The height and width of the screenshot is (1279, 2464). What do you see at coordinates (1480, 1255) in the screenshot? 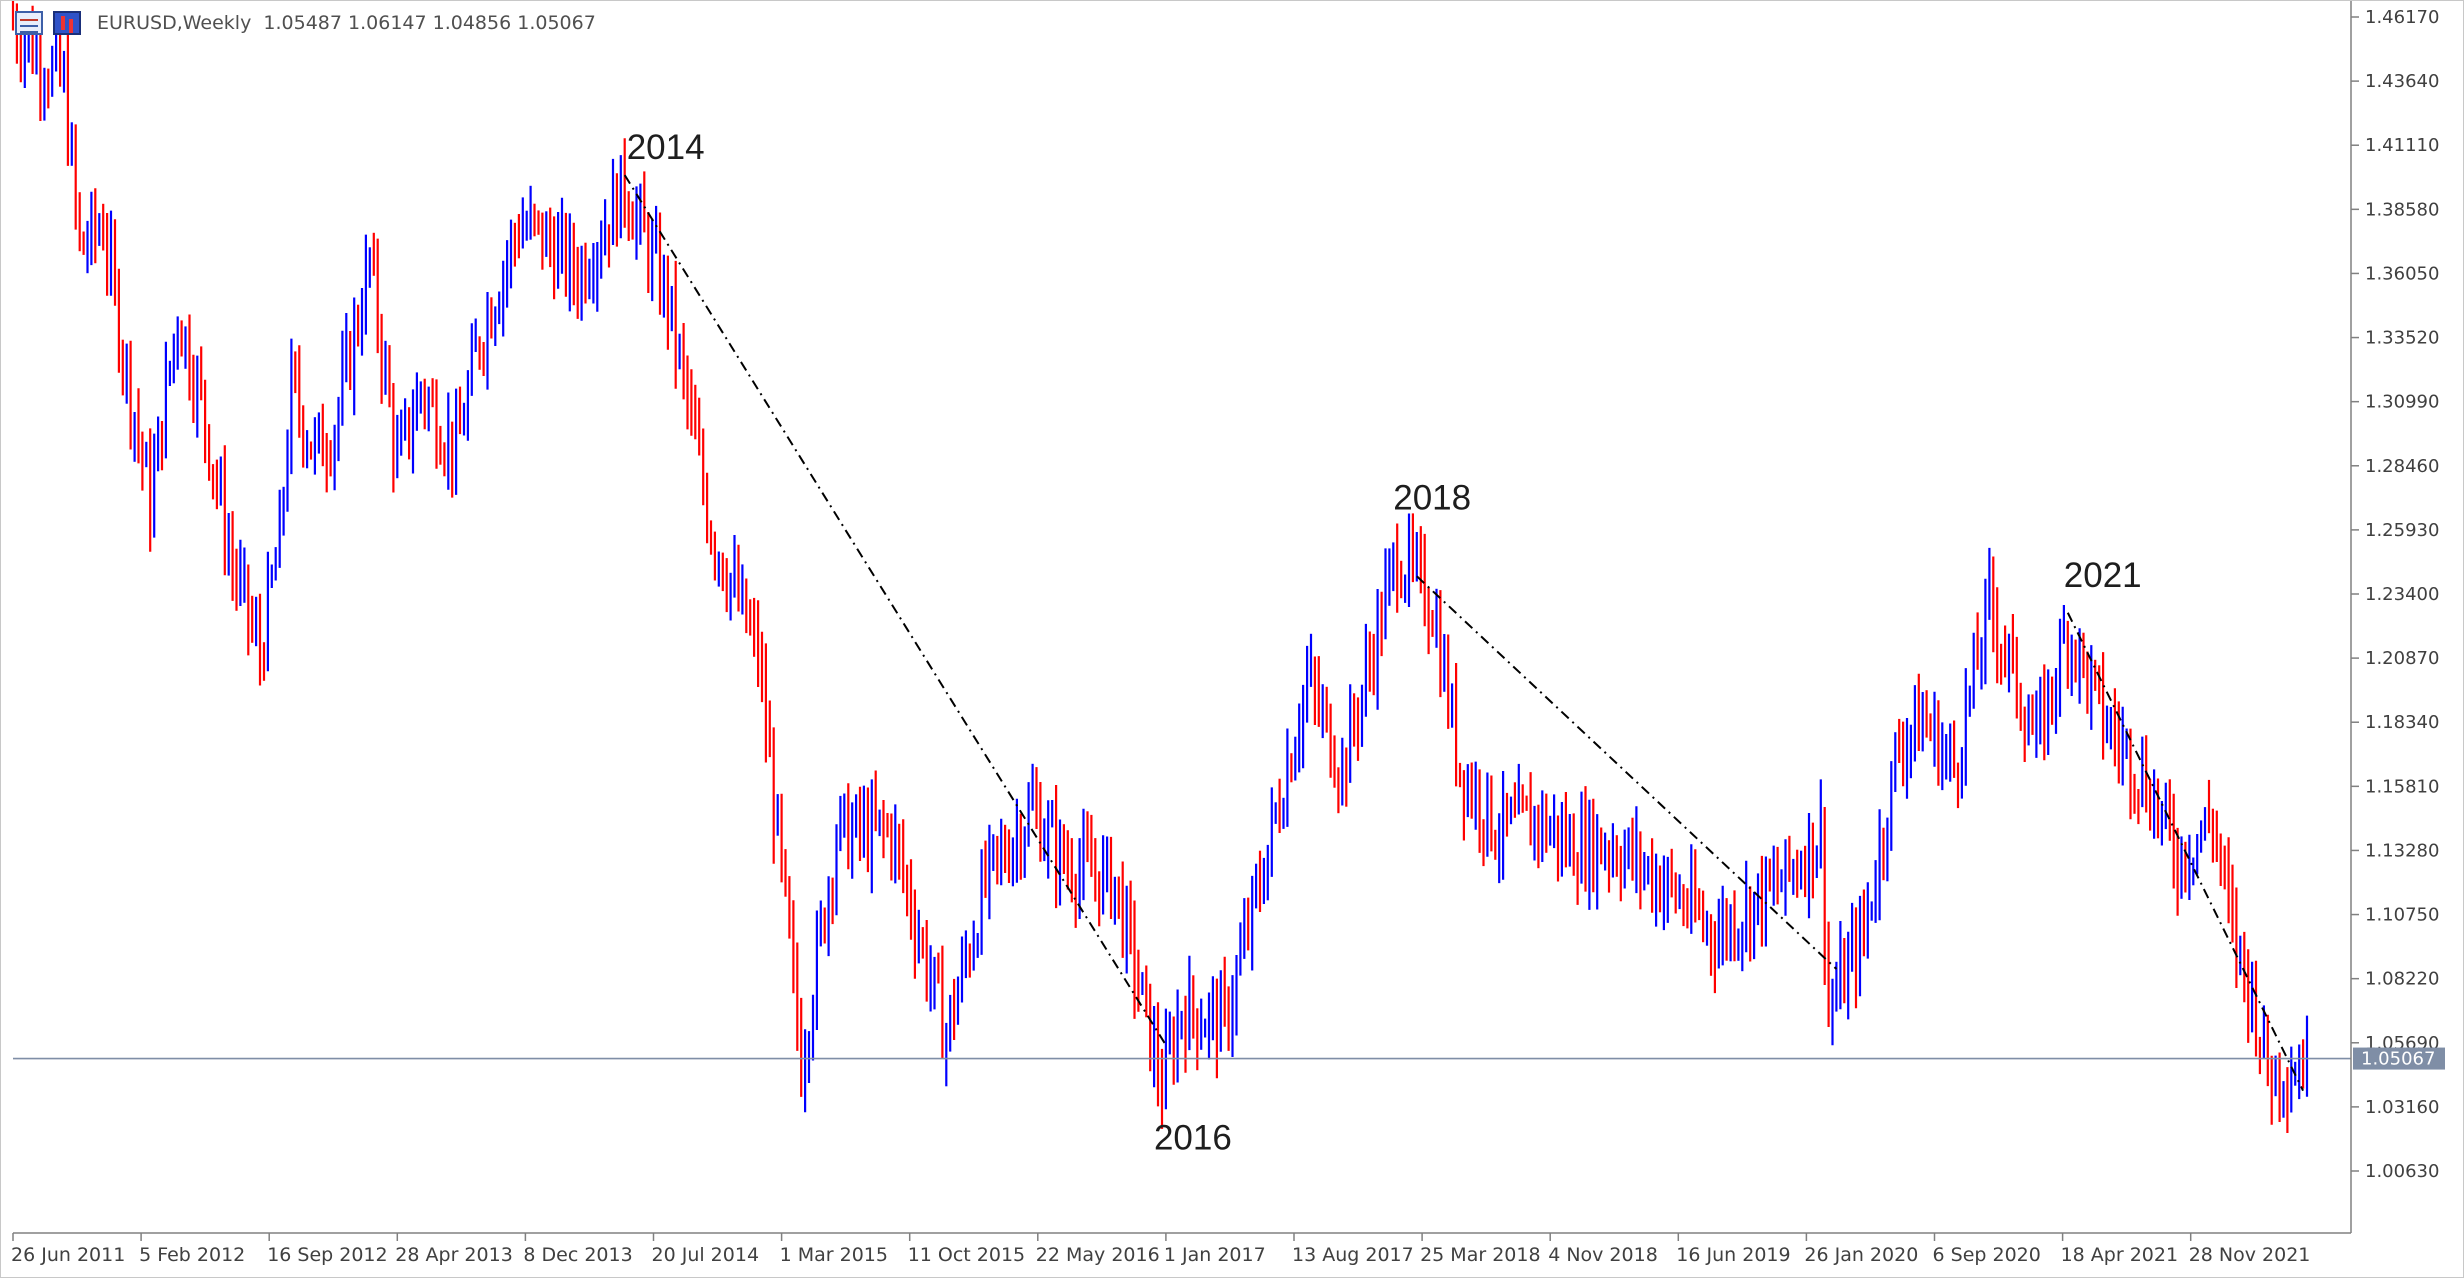
I see `time-tick-label: 25 Mar 2018` at bounding box center [1480, 1255].